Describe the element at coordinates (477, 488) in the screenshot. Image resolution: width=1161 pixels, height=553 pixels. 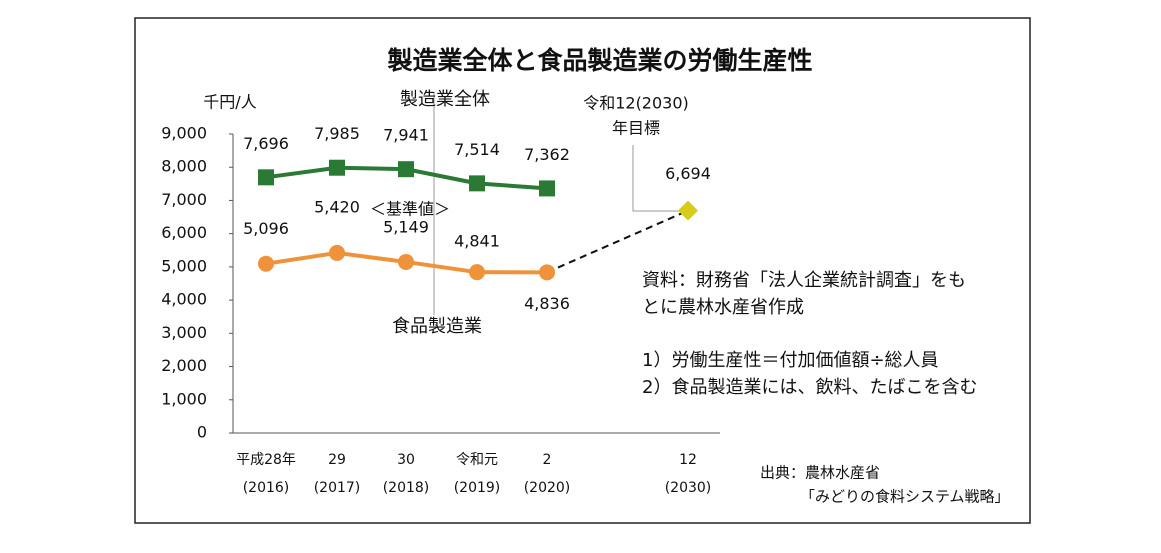
I see `x-tick-label: (2019)` at that location.